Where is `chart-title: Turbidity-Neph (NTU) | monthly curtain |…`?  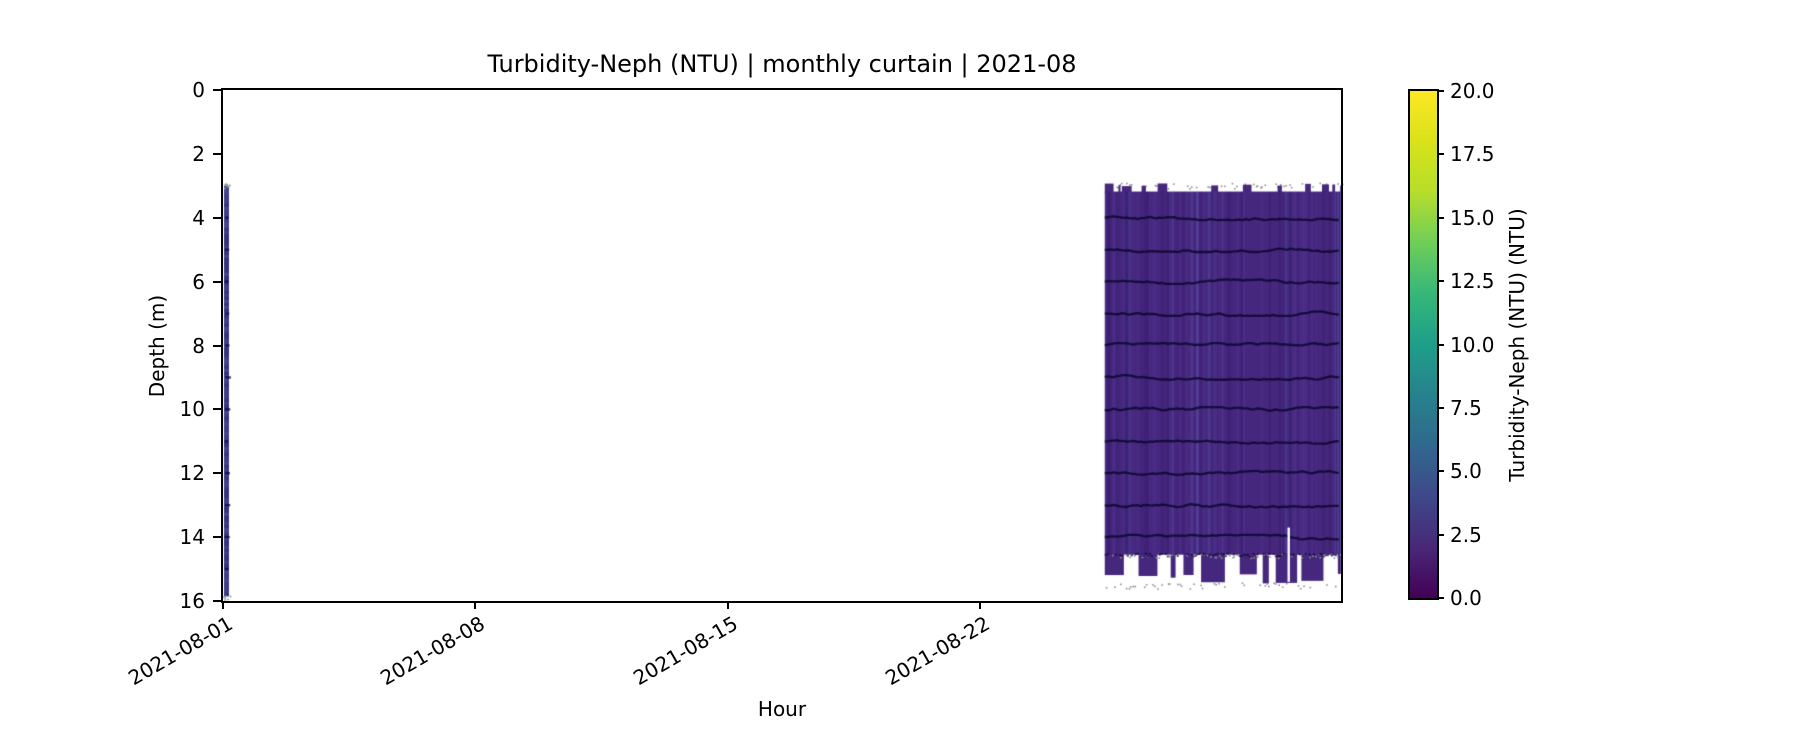 chart-title: Turbidity-Neph (NTU) | monthly curtain |… is located at coordinates (782, 64).